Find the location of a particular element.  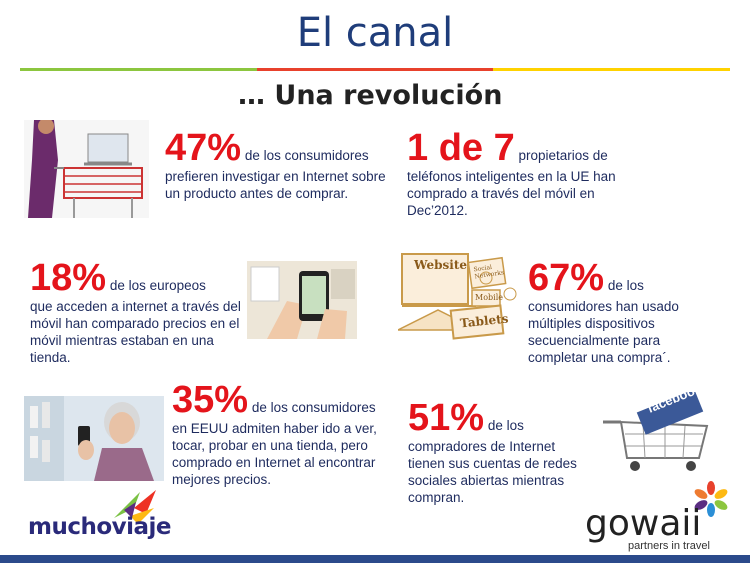

woman-with-phone-photo is located at coordinates (94, 438).